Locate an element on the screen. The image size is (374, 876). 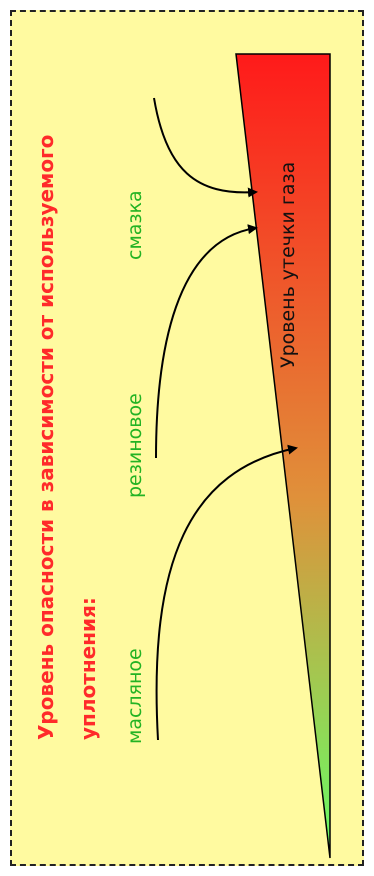
arrow-rubber-seal is located at coordinates (206, 341).